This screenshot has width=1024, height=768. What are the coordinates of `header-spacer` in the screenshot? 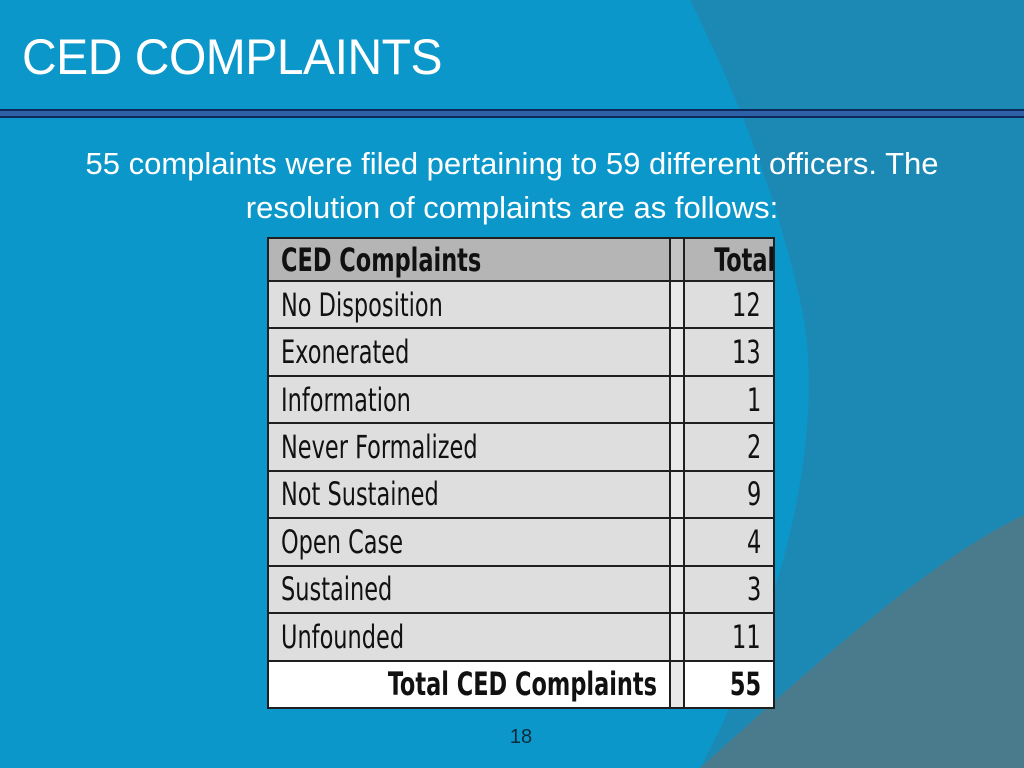 It's located at (677, 259).